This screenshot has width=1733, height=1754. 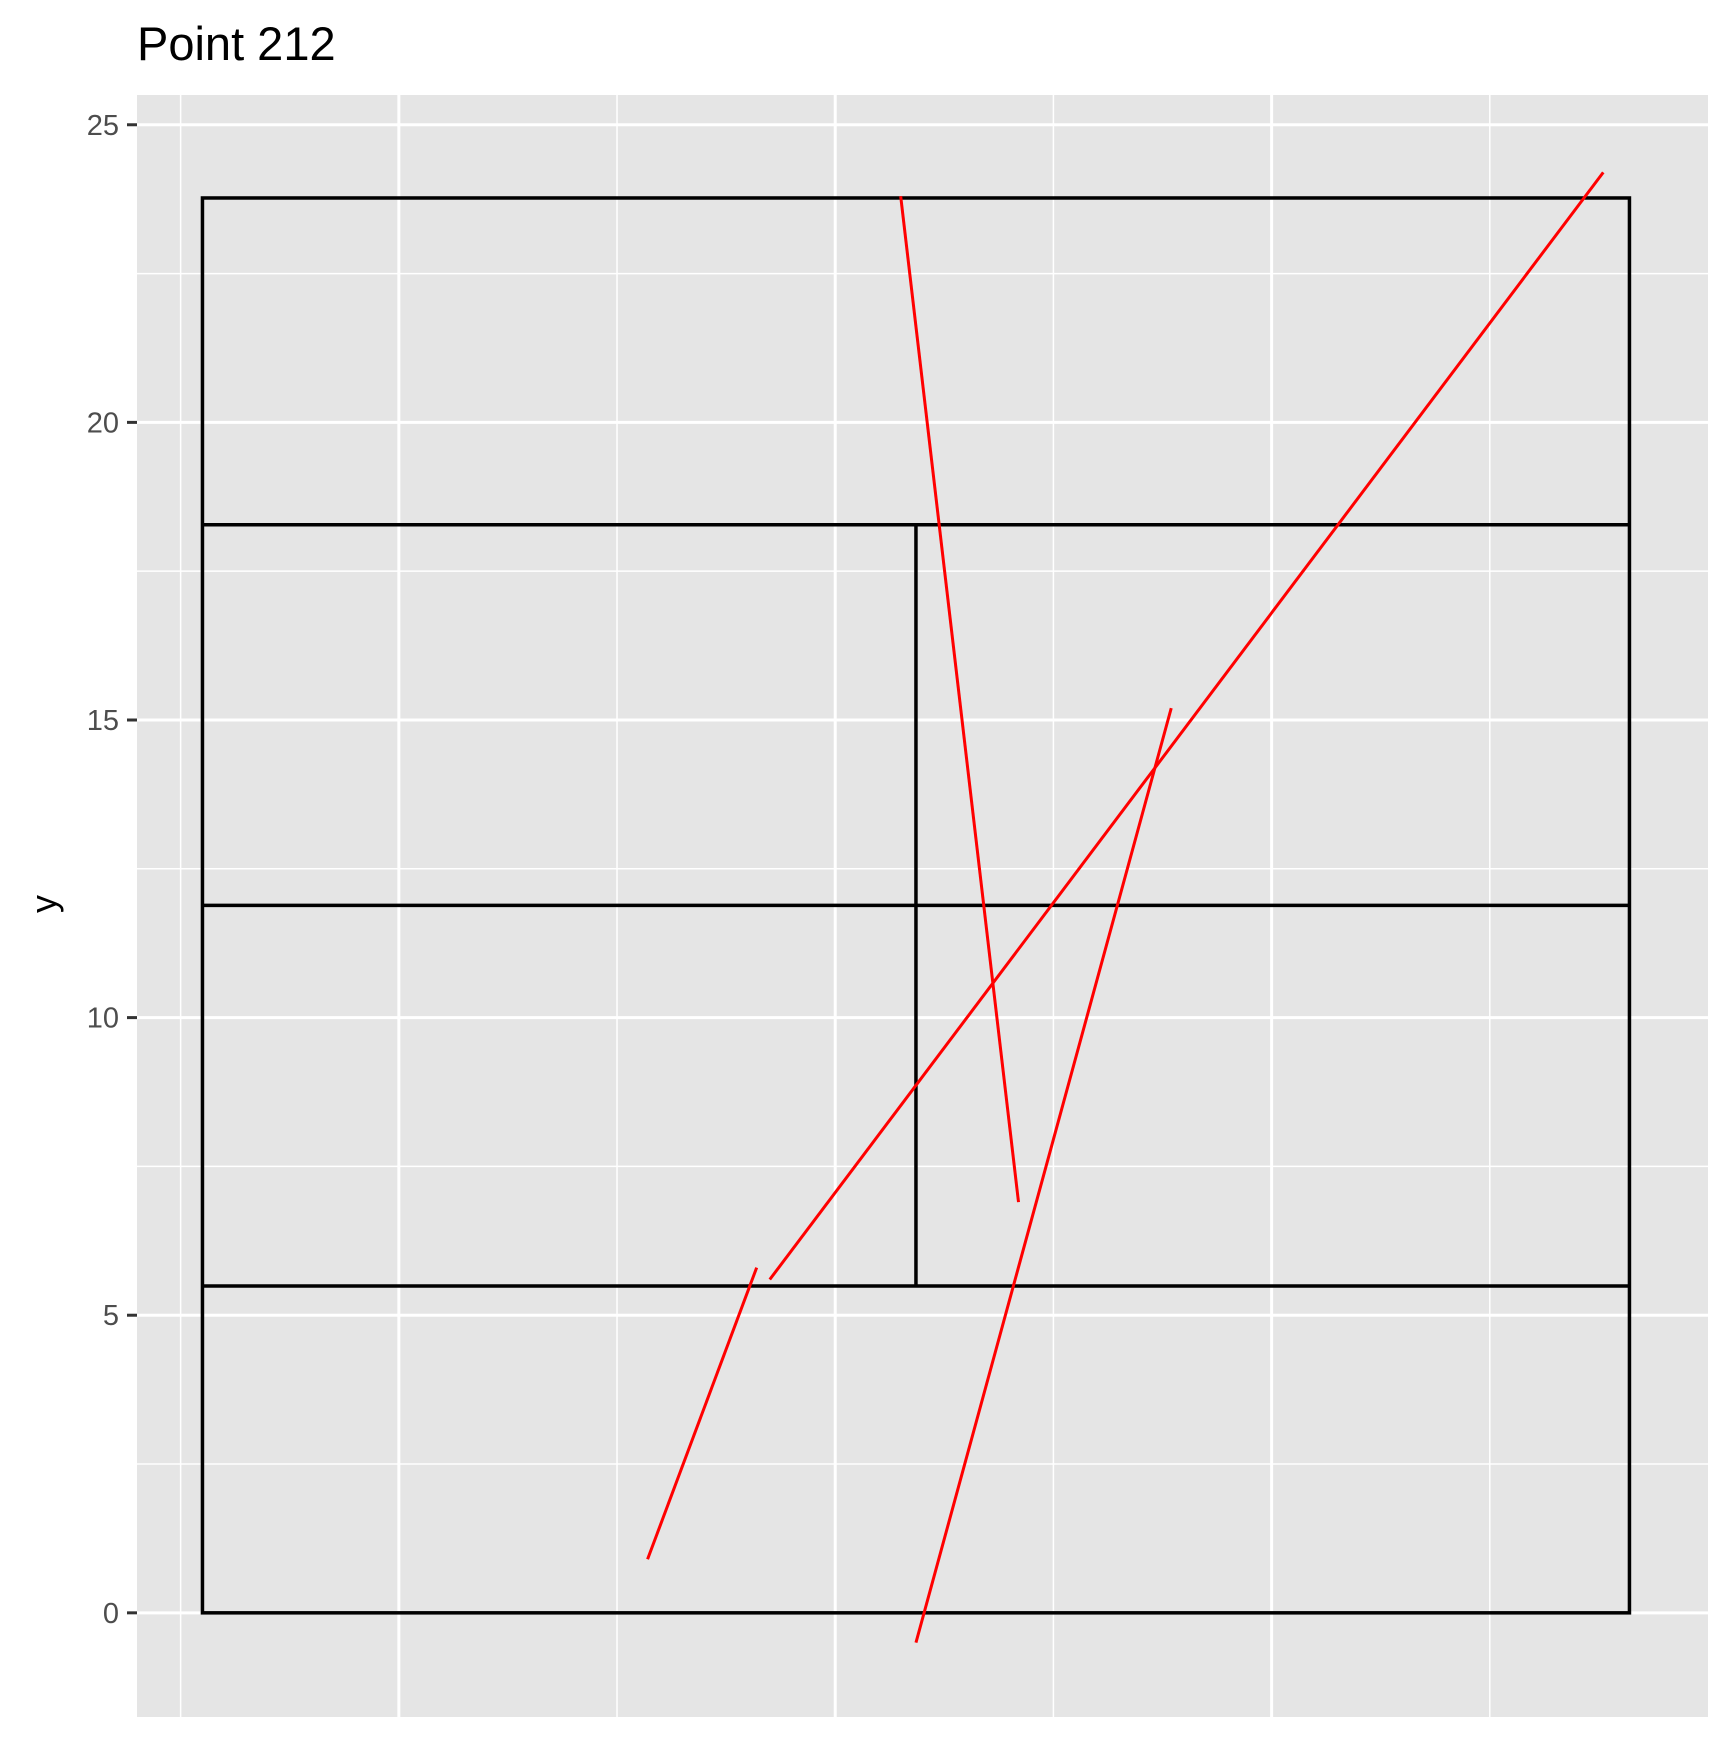 I want to click on y-tick-label: 15, so click(x=103, y=721).